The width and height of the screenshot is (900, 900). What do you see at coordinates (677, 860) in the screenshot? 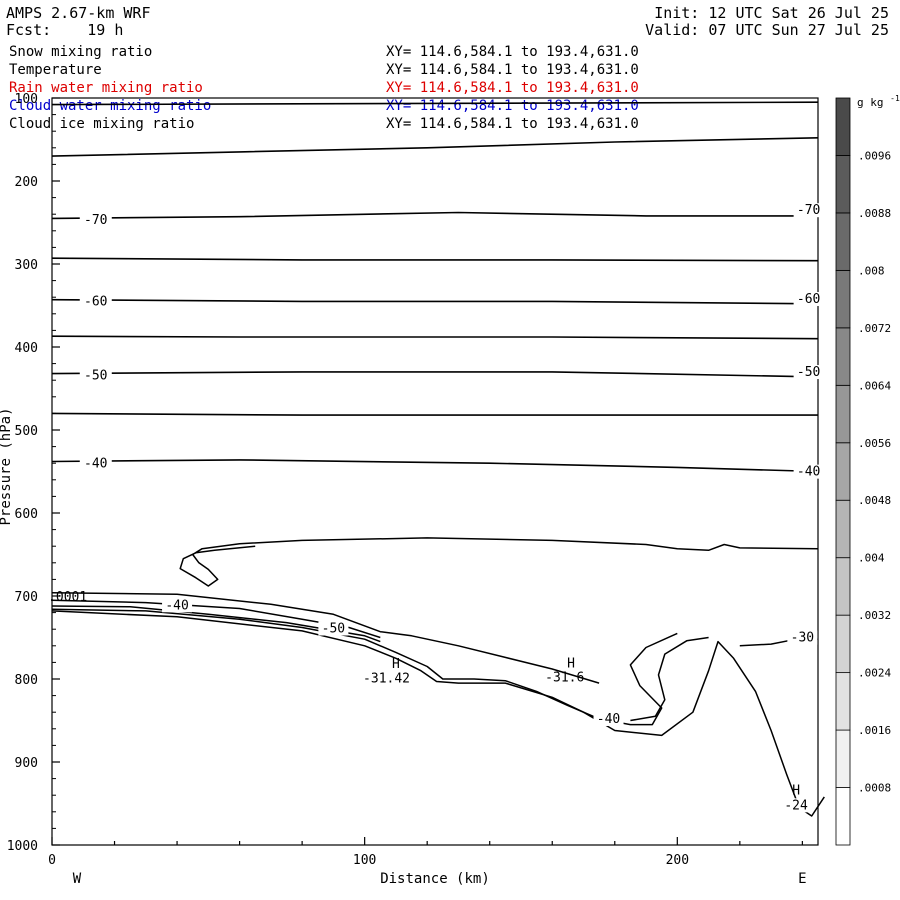
I see `x-tick-label: 200` at bounding box center [677, 860].